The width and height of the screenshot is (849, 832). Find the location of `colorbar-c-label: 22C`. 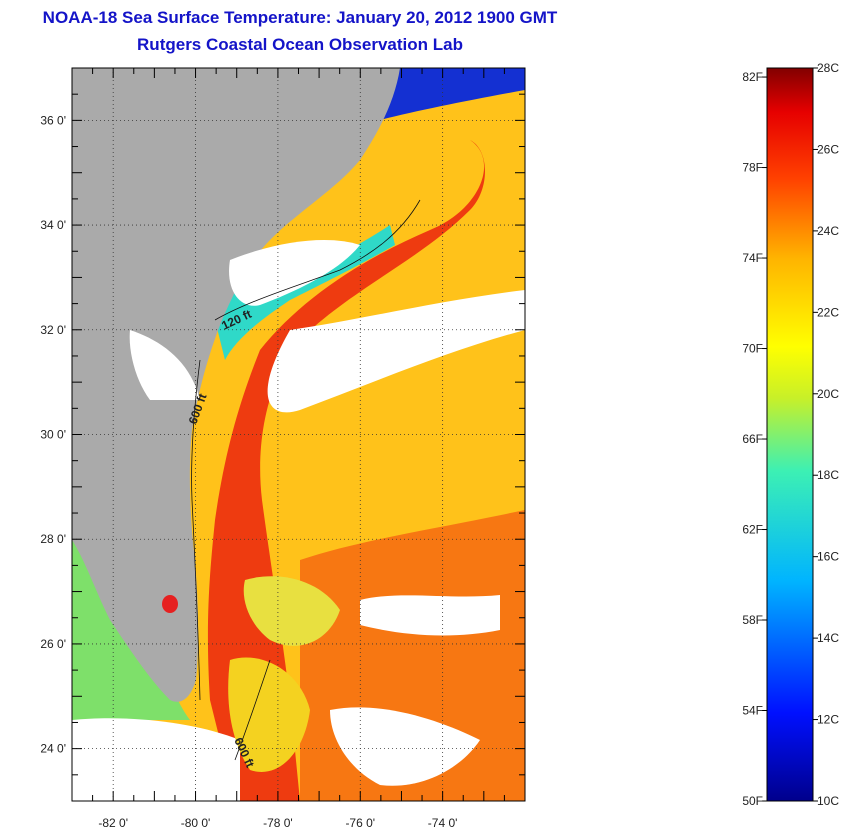

colorbar-c-label: 22C is located at coordinates (828, 312).